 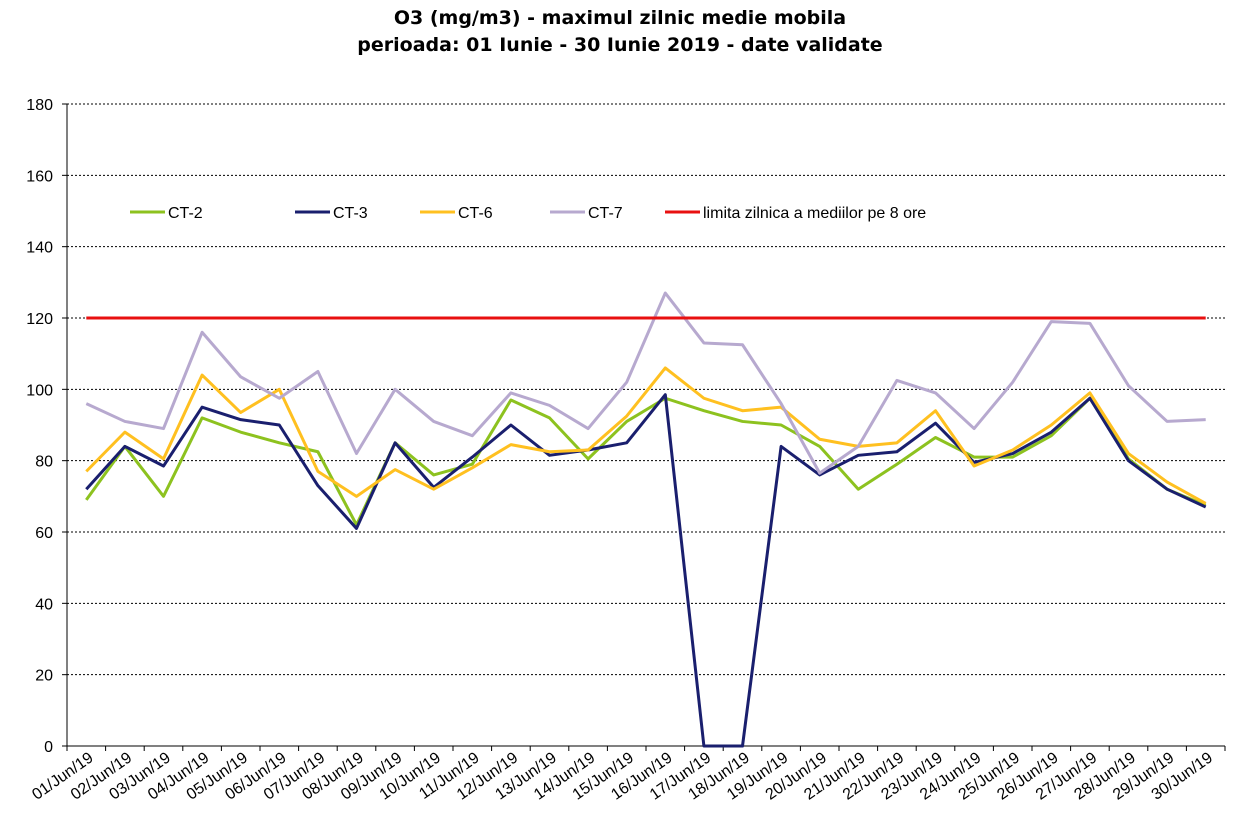 I want to click on y-tick-label: 60, so click(x=44, y=533).